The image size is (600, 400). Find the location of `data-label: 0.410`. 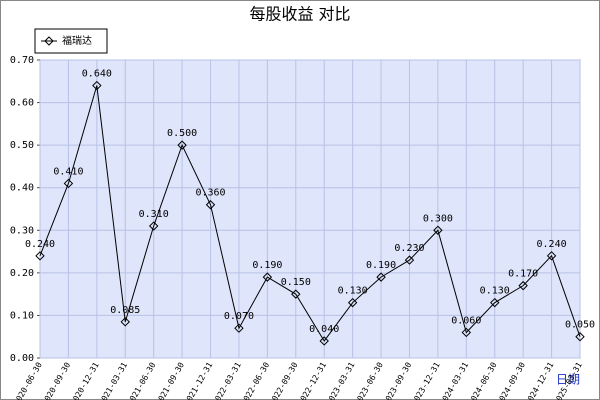

data-label: 0.410 is located at coordinates (68, 171).